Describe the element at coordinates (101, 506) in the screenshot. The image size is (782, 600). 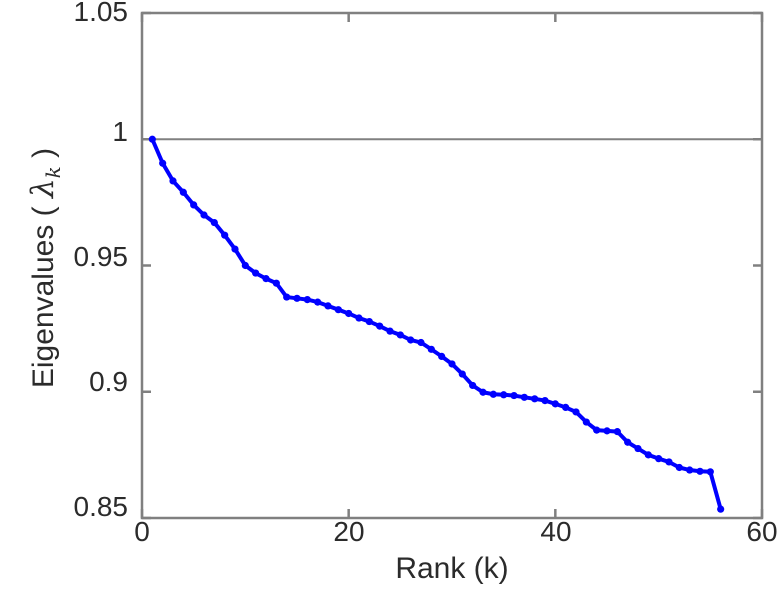
I see `y-tick-label-085: 0.85` at that location.